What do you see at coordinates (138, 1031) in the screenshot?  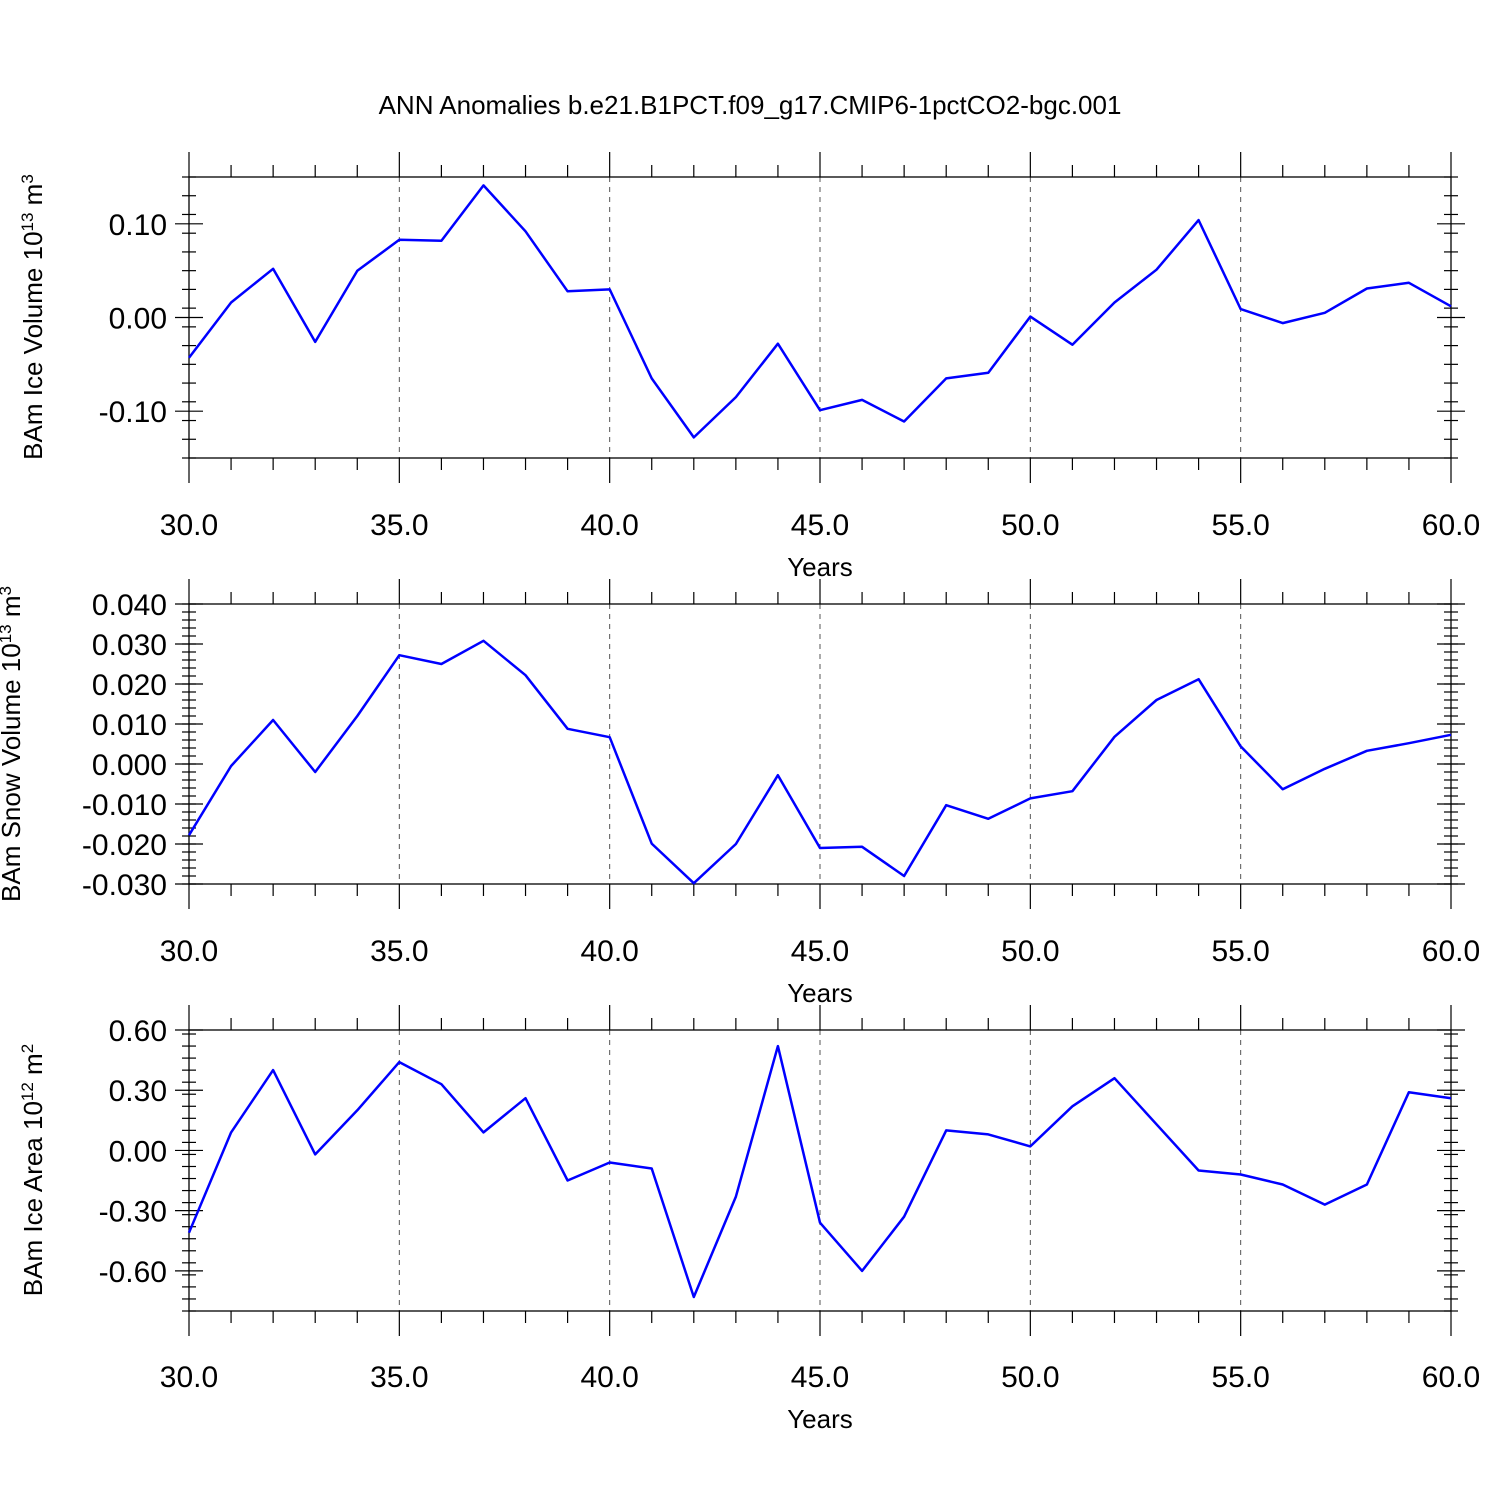 I see `y-tick-label: 0.60` at bounding box center [138, 1031].